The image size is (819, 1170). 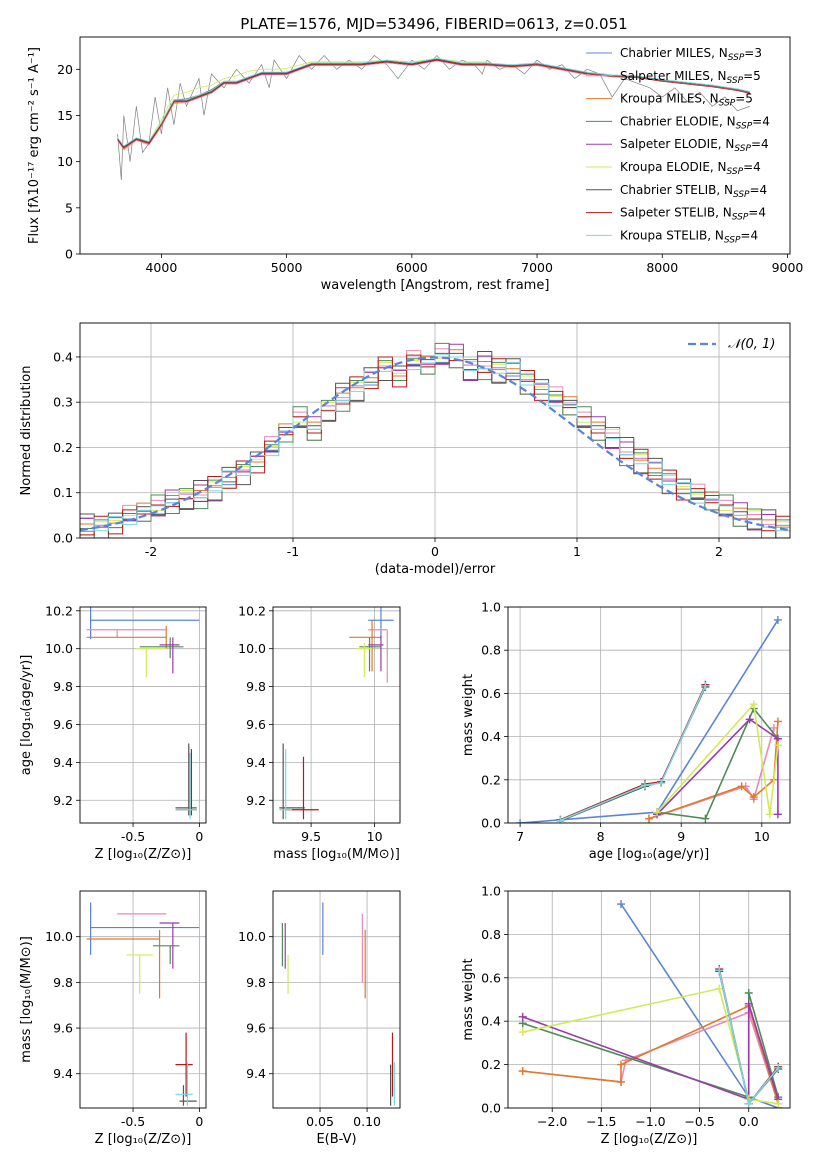 I want to click on legend-label: Kroupa ELODIE, NSSP=4, so click(x=690, y=168).